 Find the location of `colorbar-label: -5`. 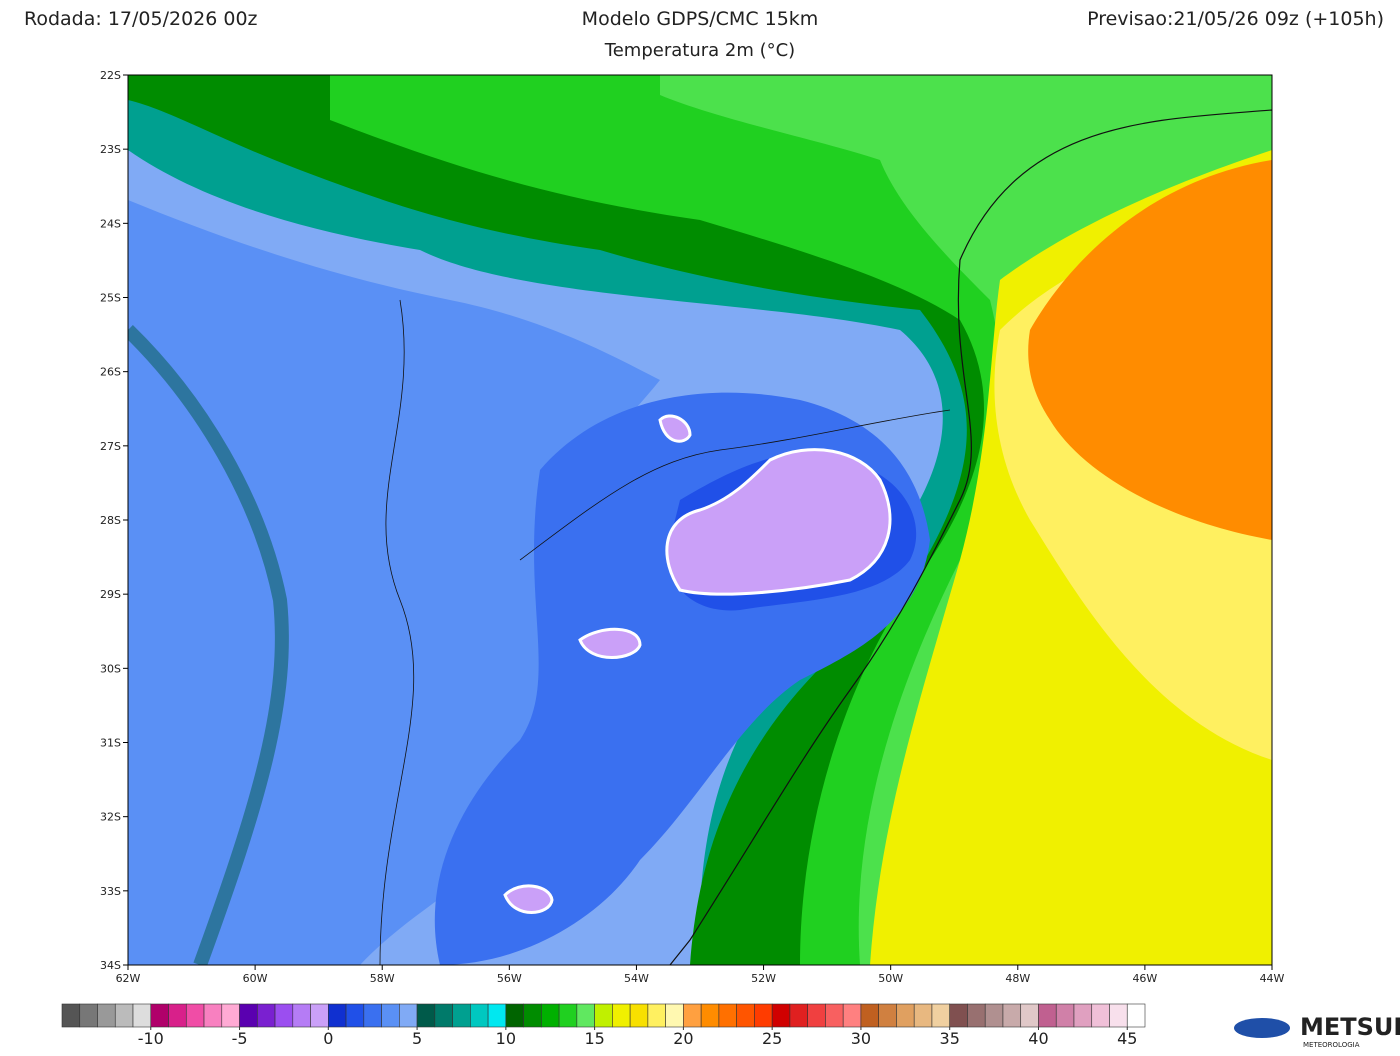

colorbar-label: -5 is located at coordinates (240, 1038).